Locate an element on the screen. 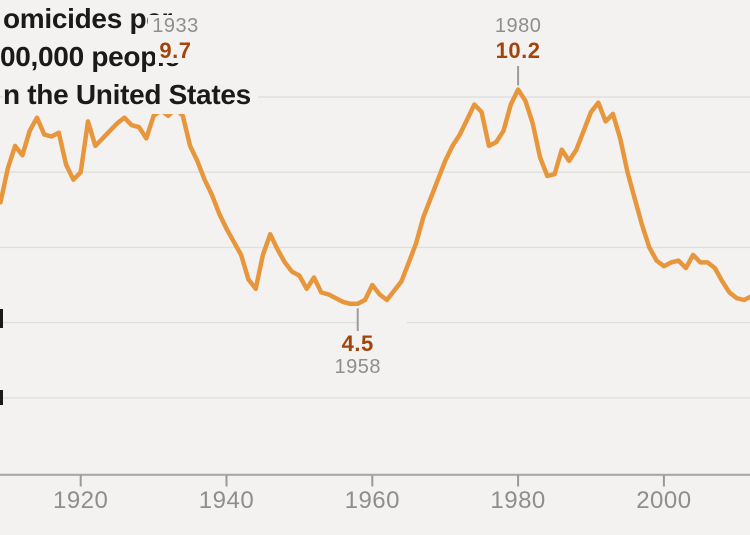 This screenshot has width=750, height=535. annotation-1980-year: 1980 is located at coordinates (518, 26).